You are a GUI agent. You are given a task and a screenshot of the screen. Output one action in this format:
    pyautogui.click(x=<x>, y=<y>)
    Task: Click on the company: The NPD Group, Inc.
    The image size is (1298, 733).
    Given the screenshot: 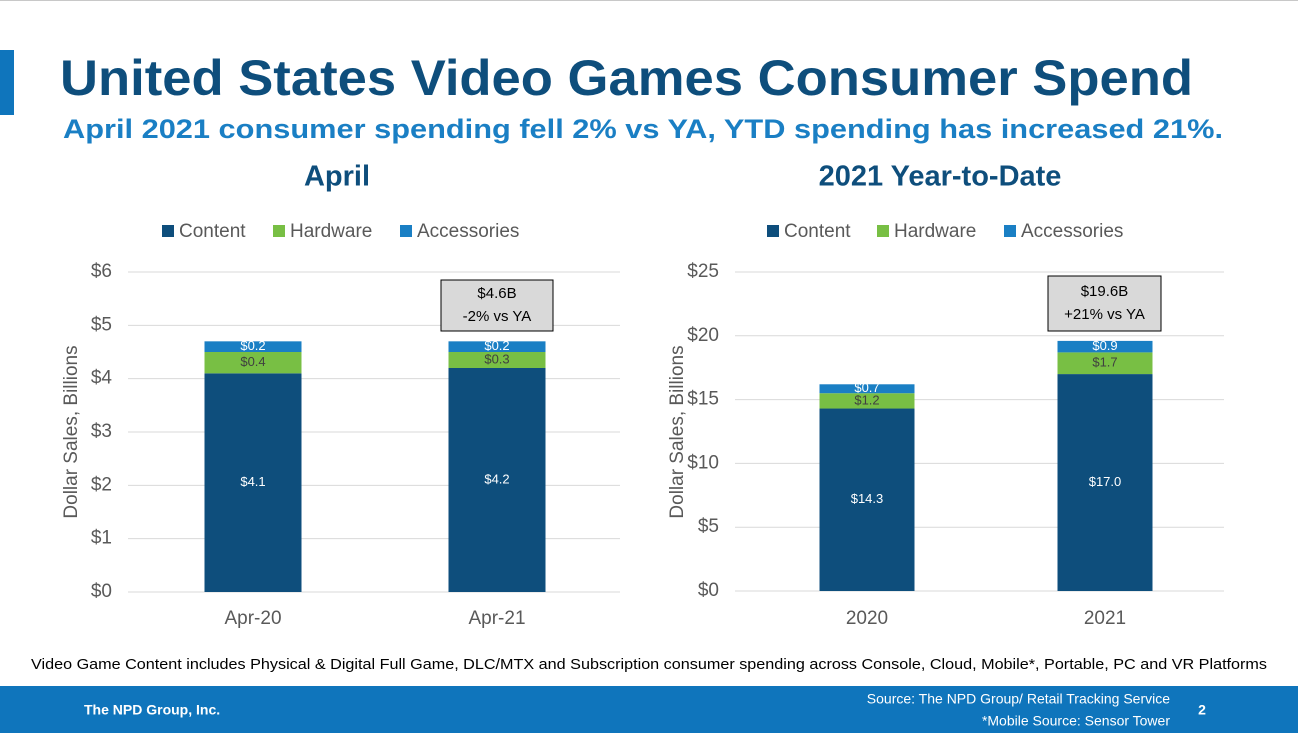 What is the action you would take?
    pyautogui.click(x=152, y=710)
    